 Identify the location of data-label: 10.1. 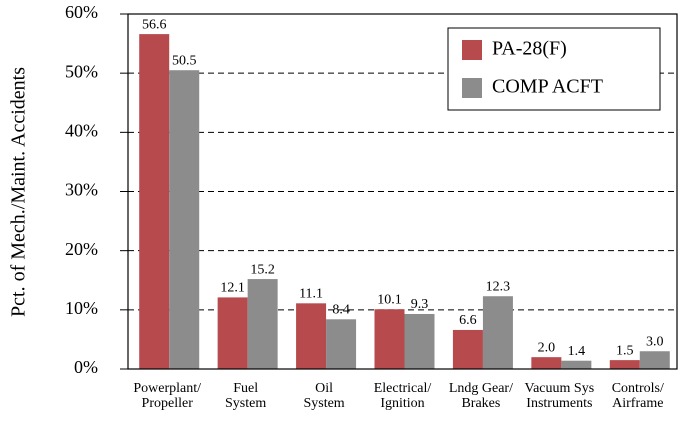
(389, 299).